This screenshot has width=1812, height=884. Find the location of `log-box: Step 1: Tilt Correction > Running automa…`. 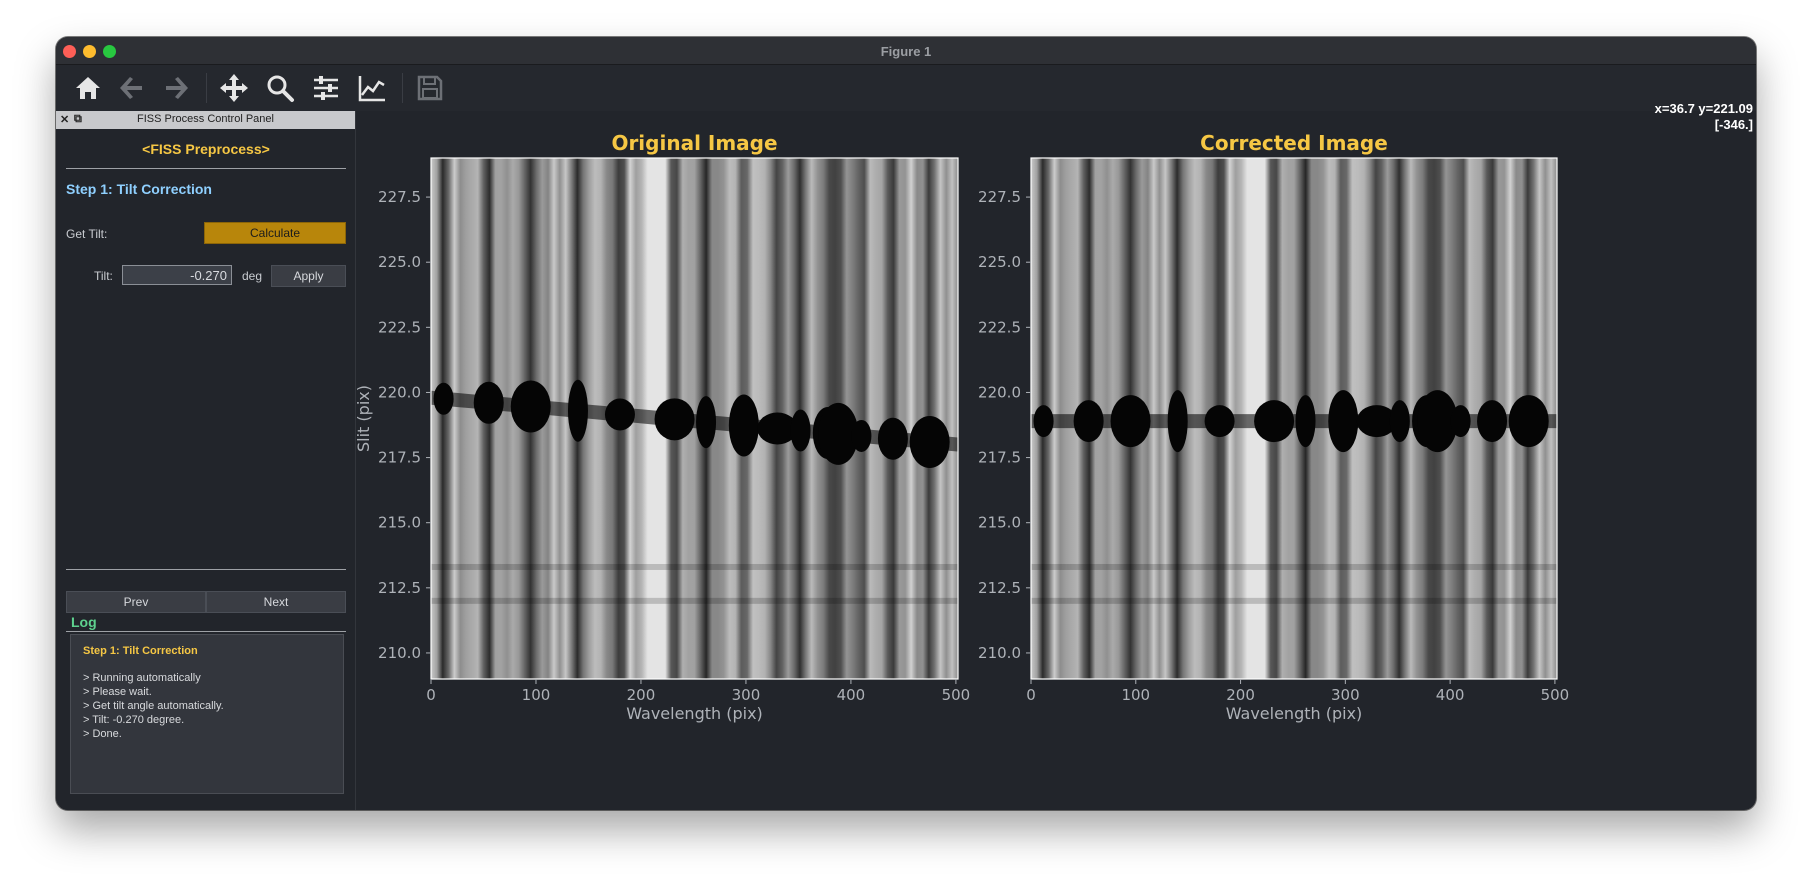

log-box: Step 1: Tilt Correction > Running automa… is located at coordinates (207, 714).